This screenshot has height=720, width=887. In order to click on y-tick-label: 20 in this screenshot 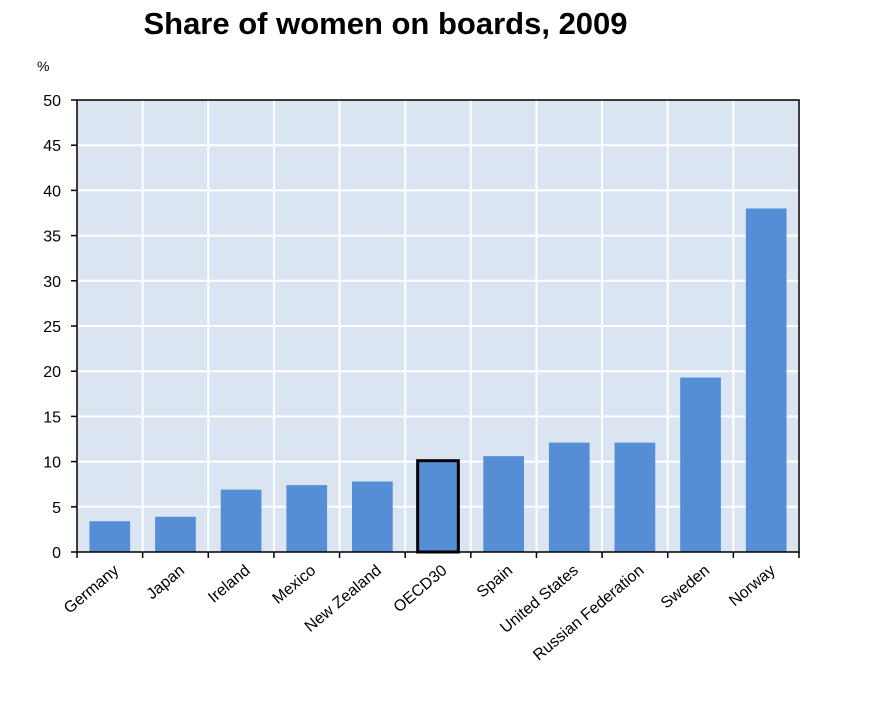, I will do `click(52, 372)`.